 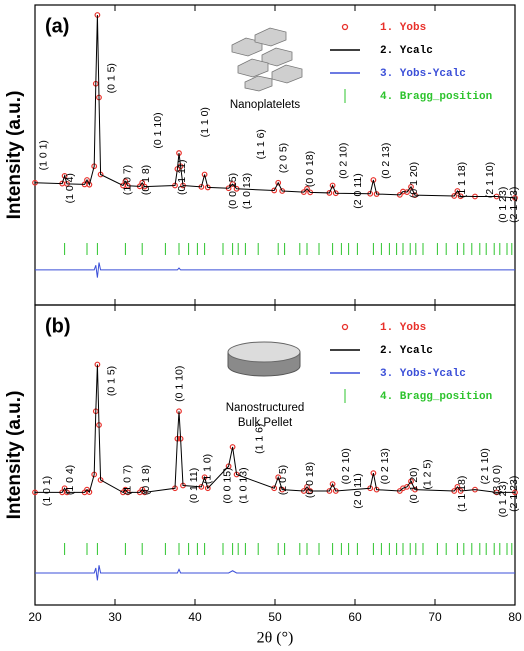 I want to click on peak-label: (3 0 0), so click(x=497, y=480).